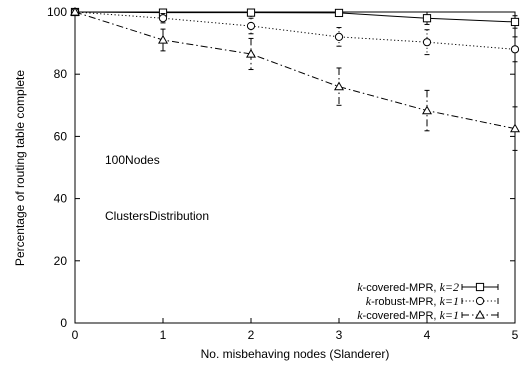  What do you see at coordinates (157, 216) in the screenshot?
I see `annotation-distribution: ClustersDistribution` at bounding box center [157, 216].